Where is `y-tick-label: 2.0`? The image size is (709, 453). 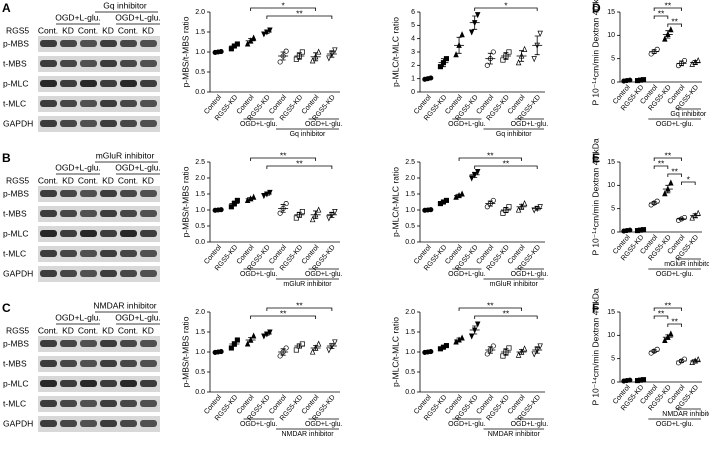 y-tick-label: 2.0 is located at coordinates (200, 178).